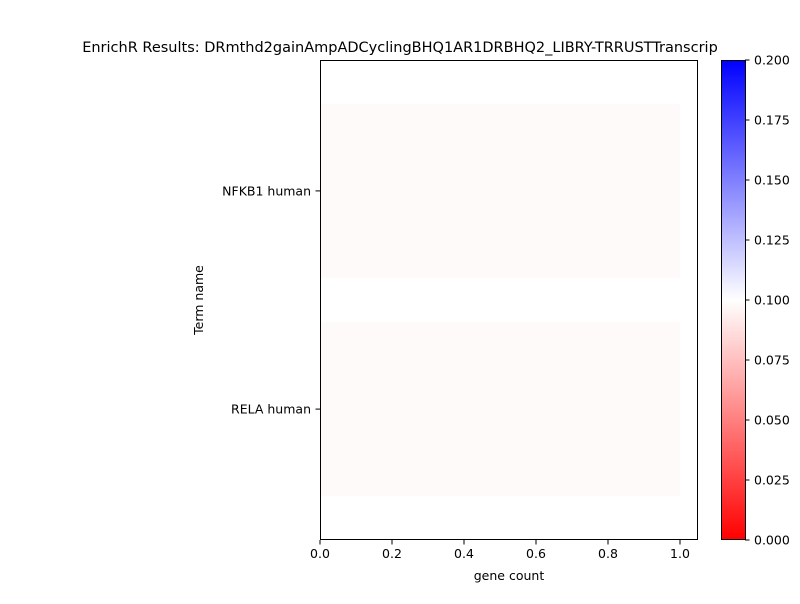  Describe the element at coordinates (320, 553) in the screenshot. I see `x-tick-label: 0.0` at that location.